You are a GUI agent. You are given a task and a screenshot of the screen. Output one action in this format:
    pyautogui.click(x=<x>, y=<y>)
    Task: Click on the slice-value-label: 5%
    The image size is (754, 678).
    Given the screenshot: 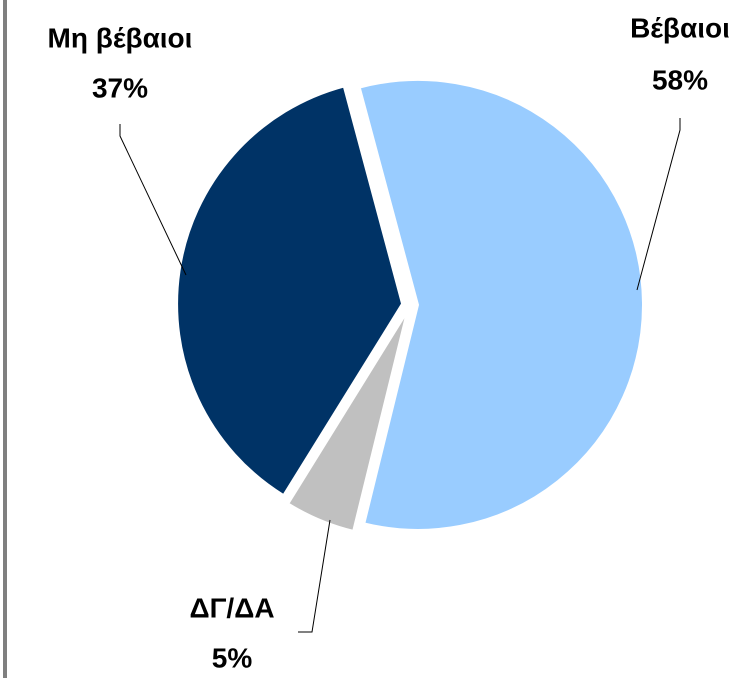 What is the action you would take?
    pyautogui.click(x=232, y=657)
    